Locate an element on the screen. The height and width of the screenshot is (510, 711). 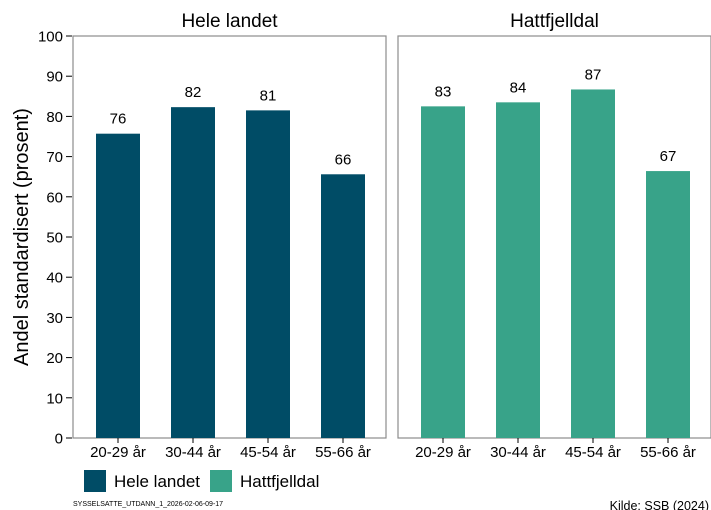
y-axis: 0 10 20 30 40 50 60 70 80 90 100 is located at coordinates (55, 238).